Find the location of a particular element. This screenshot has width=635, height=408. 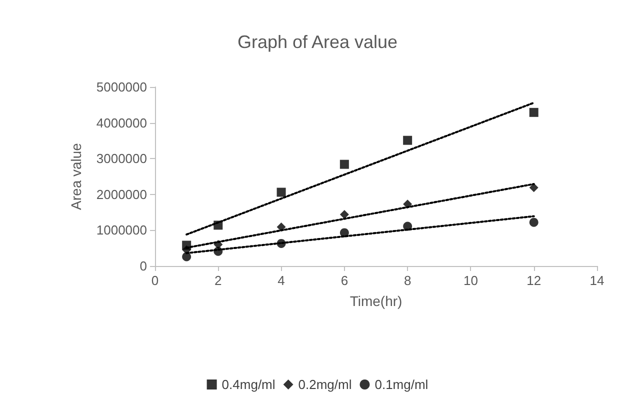

y-tick-label: 0 is located at coordinates (143, 266).